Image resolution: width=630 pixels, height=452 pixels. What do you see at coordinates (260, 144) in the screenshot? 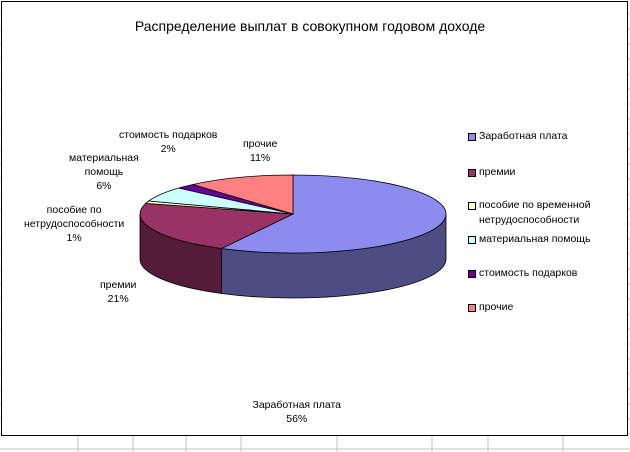
I see `data-label-text: прочие` at bounding box center [260, 144].